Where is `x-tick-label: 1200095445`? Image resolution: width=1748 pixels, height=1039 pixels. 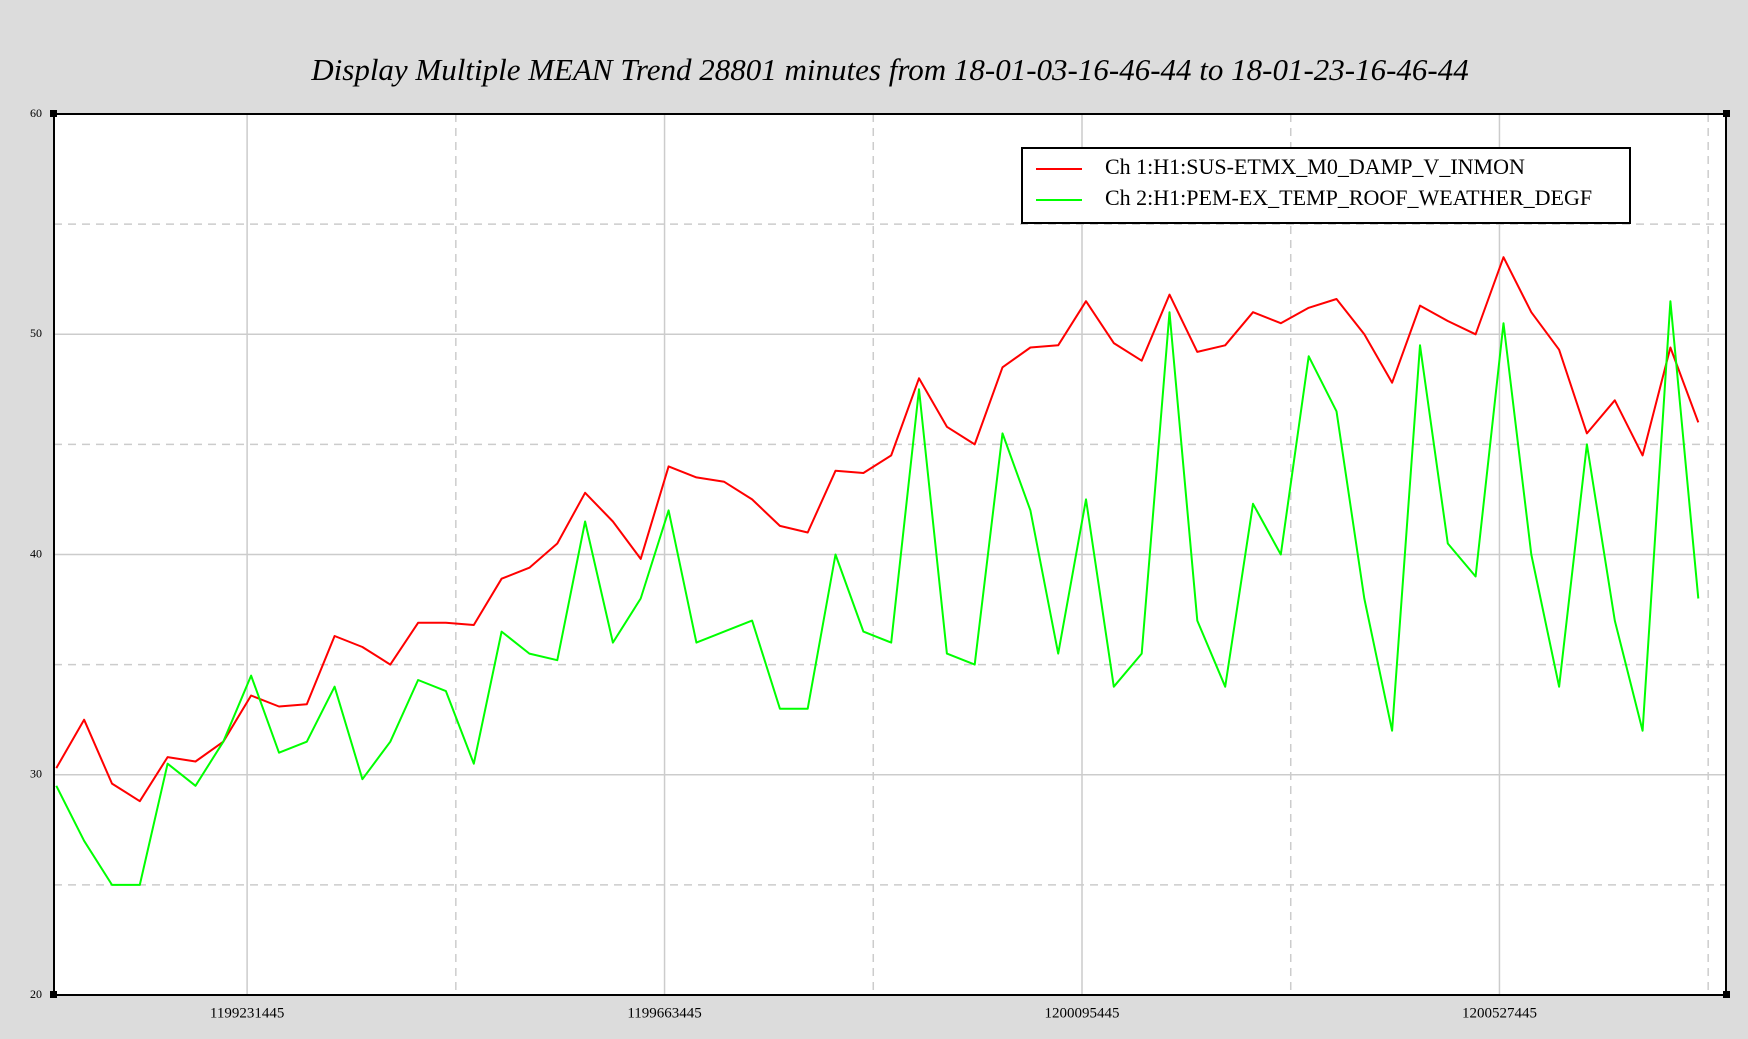
x-tick-label: 1200095445 is located at coordinates (1082, 1013).